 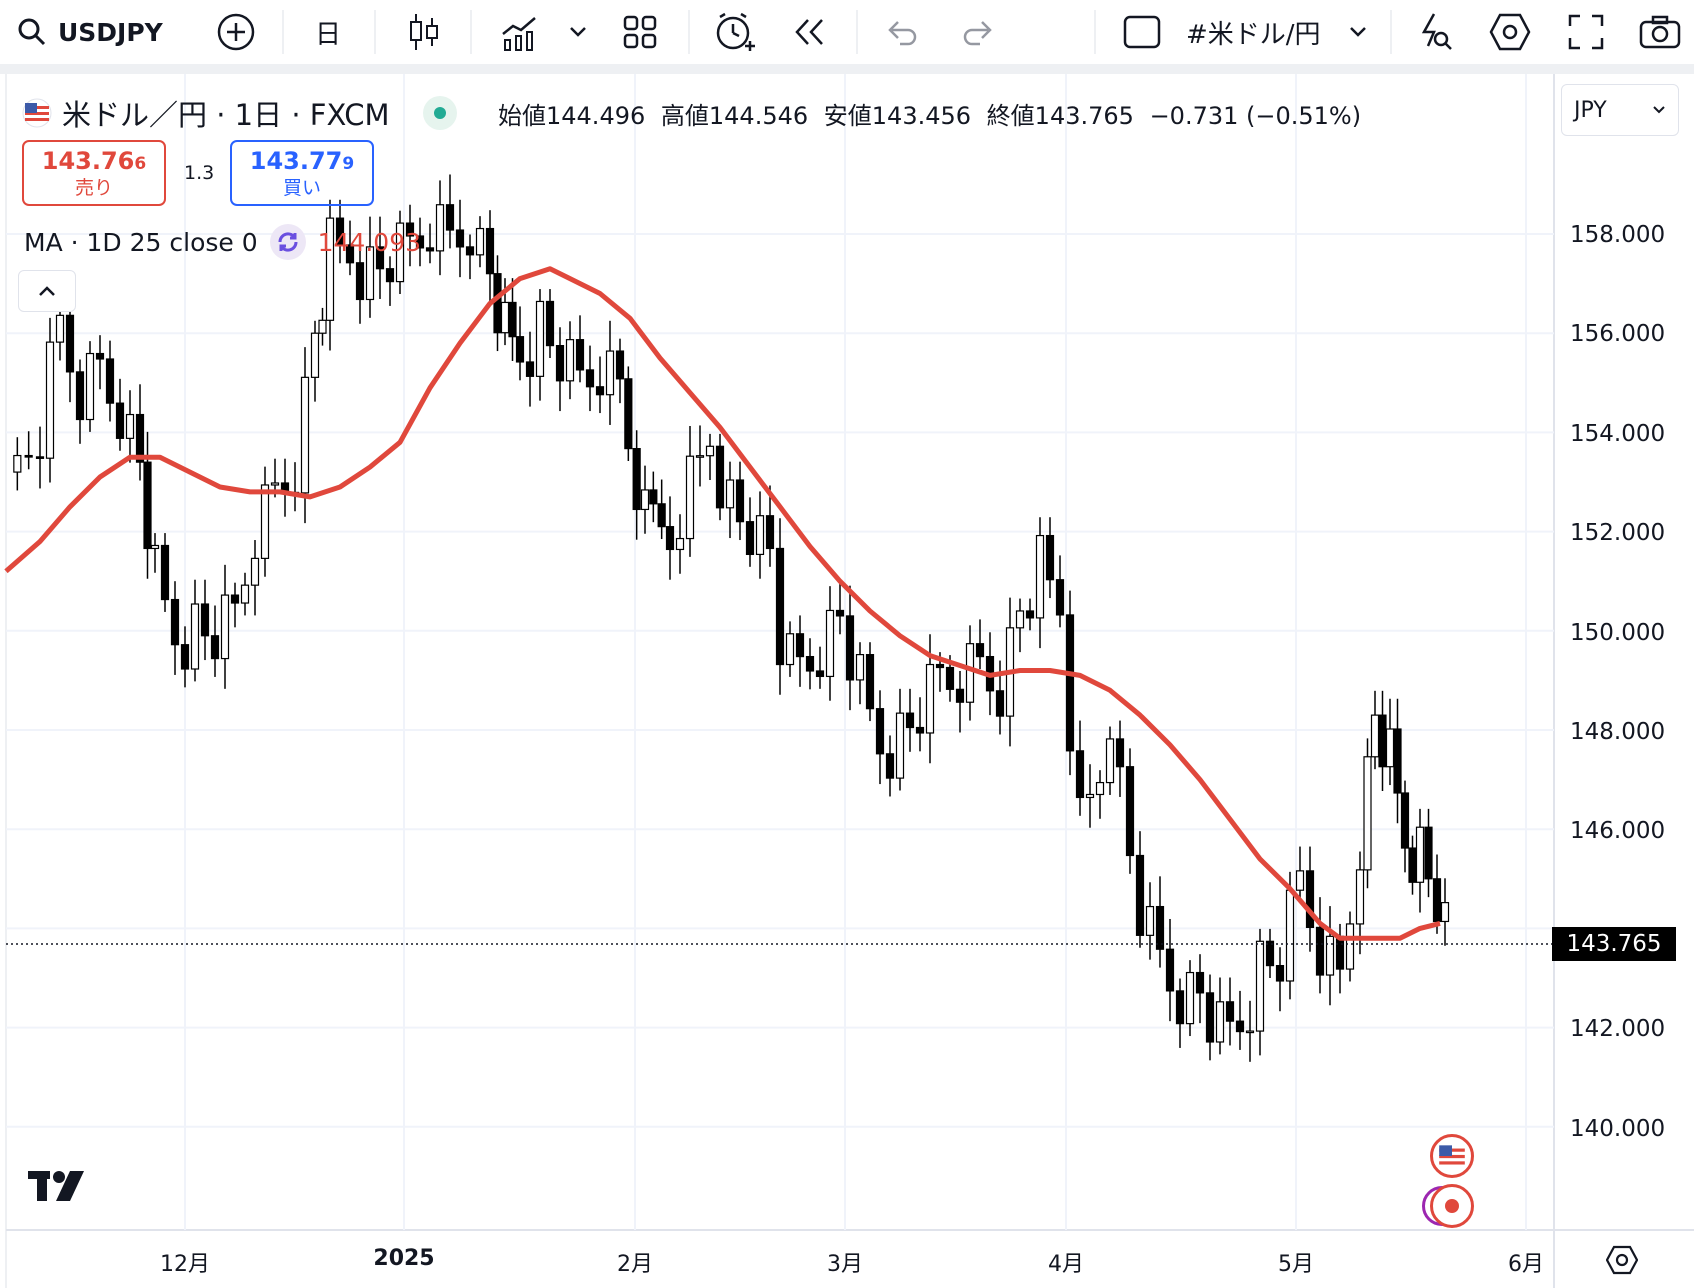 What do you see at coordinates (424, 32) in the screenshot?
I see `chart-type-button` at bounding box center [424, 32].